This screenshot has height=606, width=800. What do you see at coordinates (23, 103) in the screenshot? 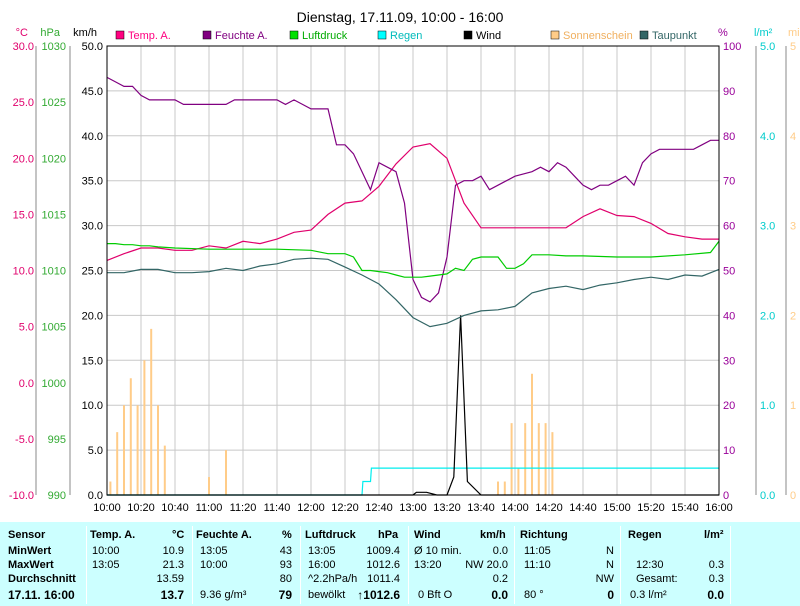
I see `y-tick-label-temp: 25.0` at bounding box center [23, 103].